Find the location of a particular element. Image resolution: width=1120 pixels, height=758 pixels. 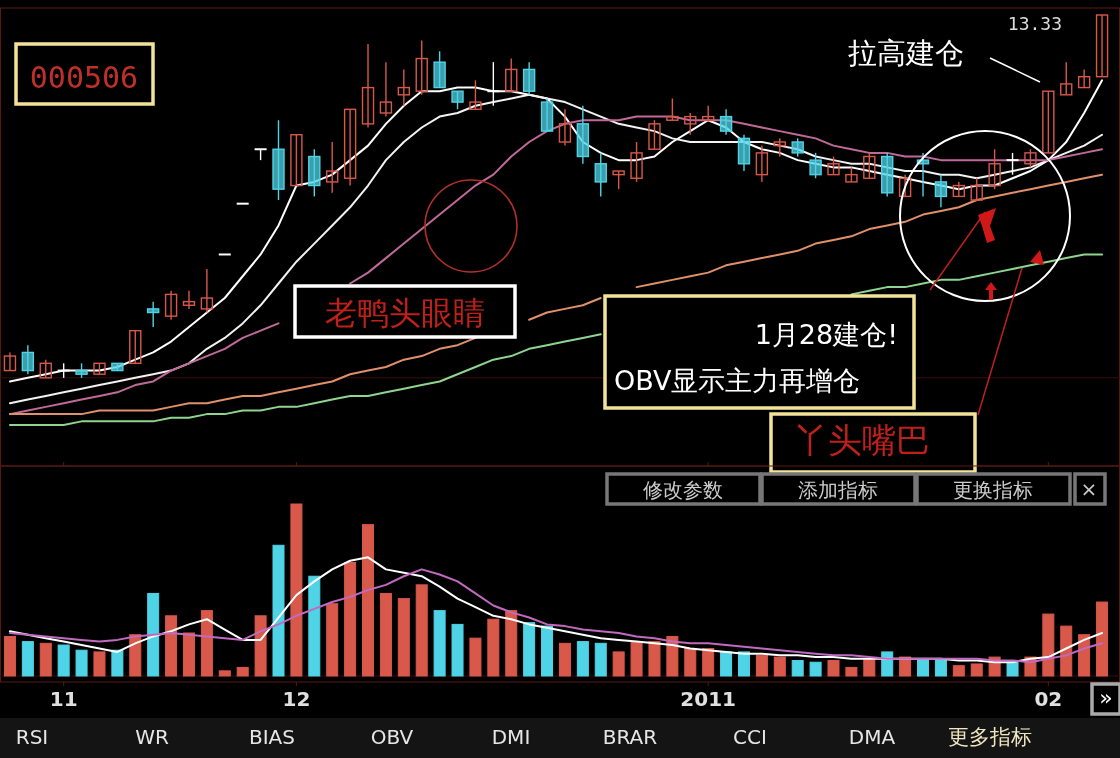

x-tick-label: 02 is located at coordinates (1048, 699).